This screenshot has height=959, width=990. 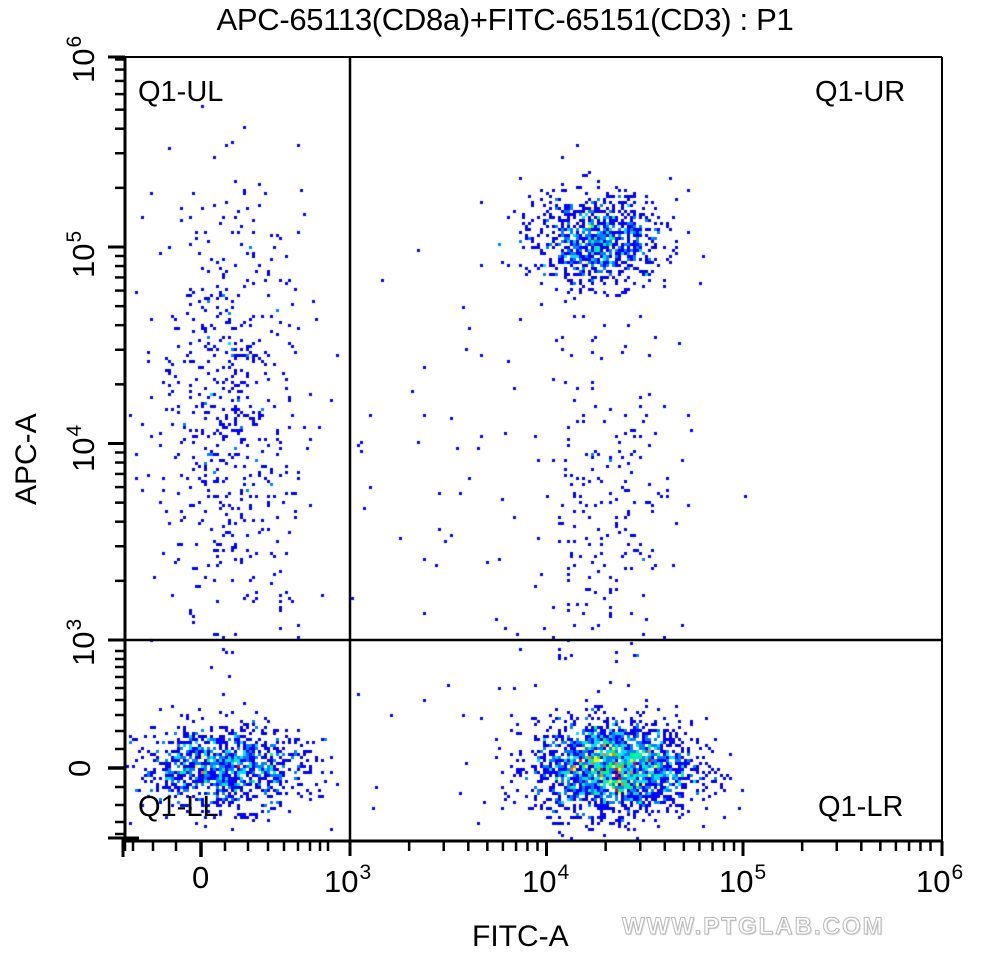 I want to click on x-tick-label: 10⁶, so click(x=940, y=880).